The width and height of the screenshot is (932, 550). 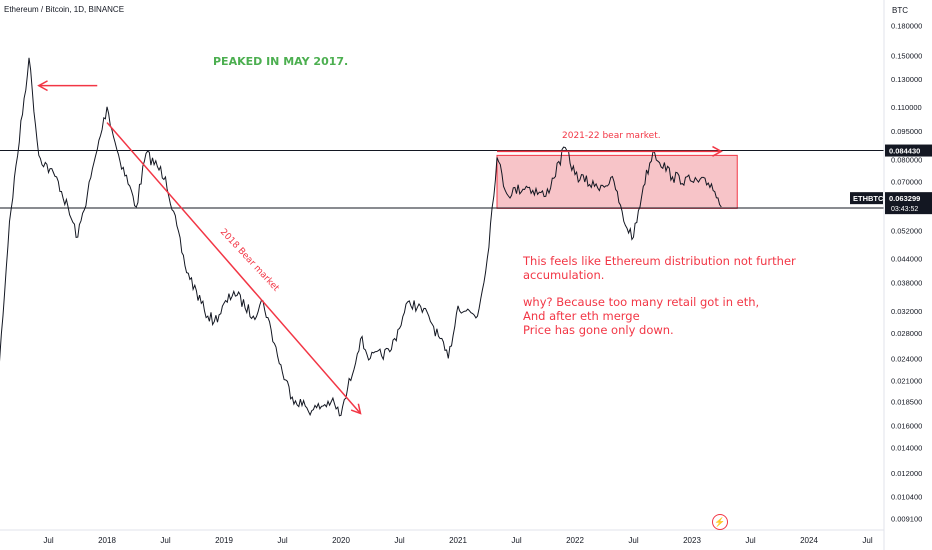 What do you see at coordinates (906, 231) in the screenshot?
I see `price-tick-label: 0.052000` at bounding box center [906, 231].